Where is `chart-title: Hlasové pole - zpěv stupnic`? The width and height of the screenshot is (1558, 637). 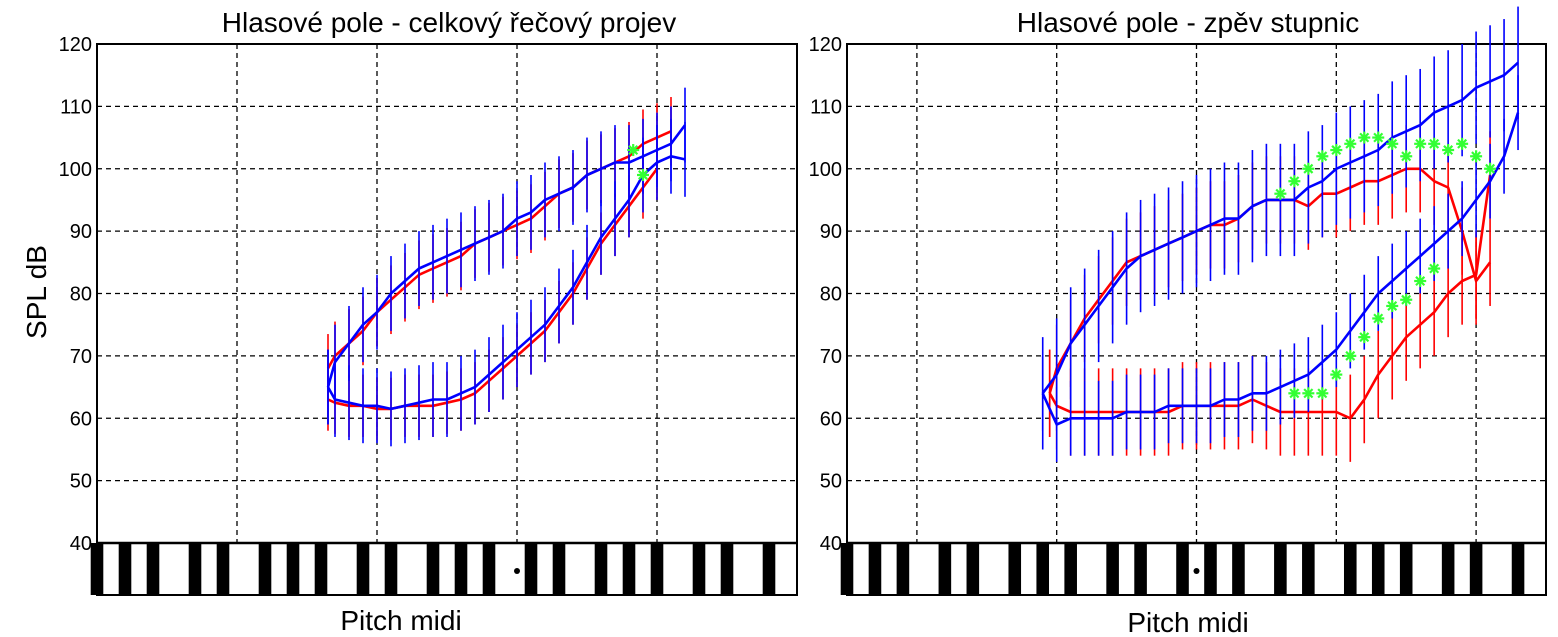
chart-title: Hlasové pole - zpěv stupnic is located at coordinates (1188, 22).